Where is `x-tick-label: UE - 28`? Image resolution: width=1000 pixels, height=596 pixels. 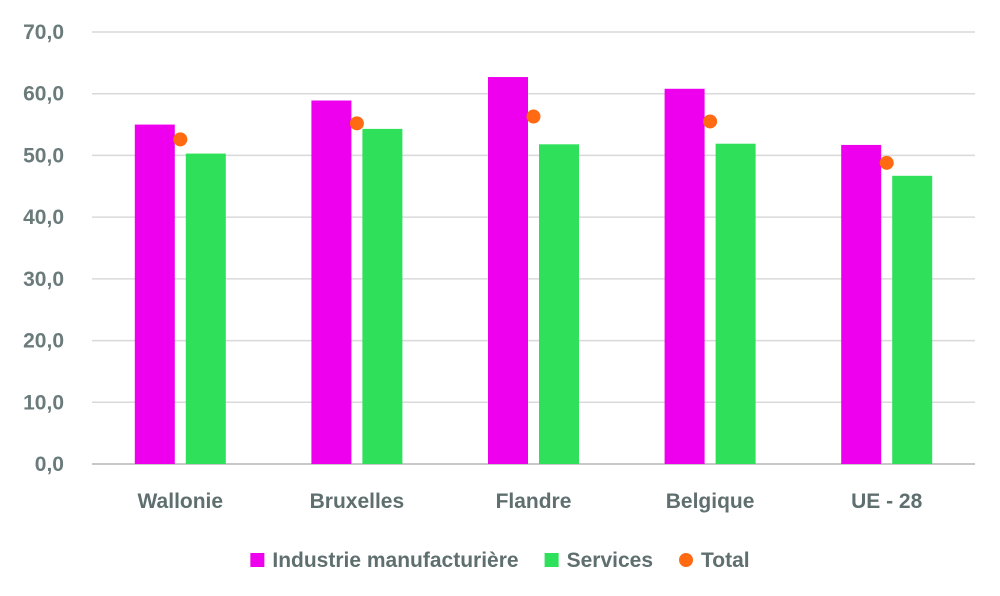 x-tick-label: UE - 28 is located at coordinates (887, 501).